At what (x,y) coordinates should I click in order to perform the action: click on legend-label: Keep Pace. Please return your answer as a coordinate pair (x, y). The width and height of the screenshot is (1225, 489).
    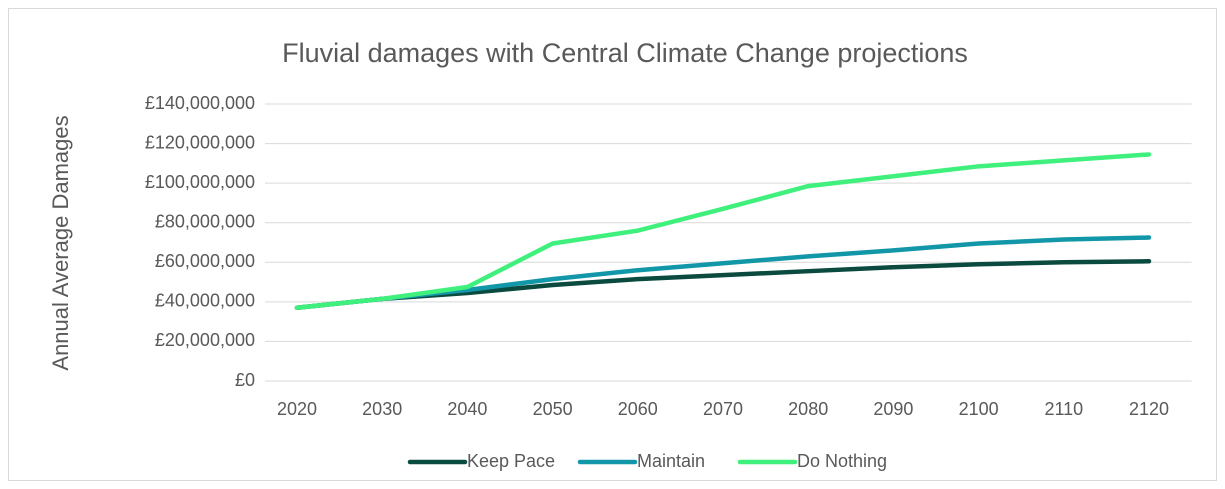
    Looking at the image, I should click on (511, 461).